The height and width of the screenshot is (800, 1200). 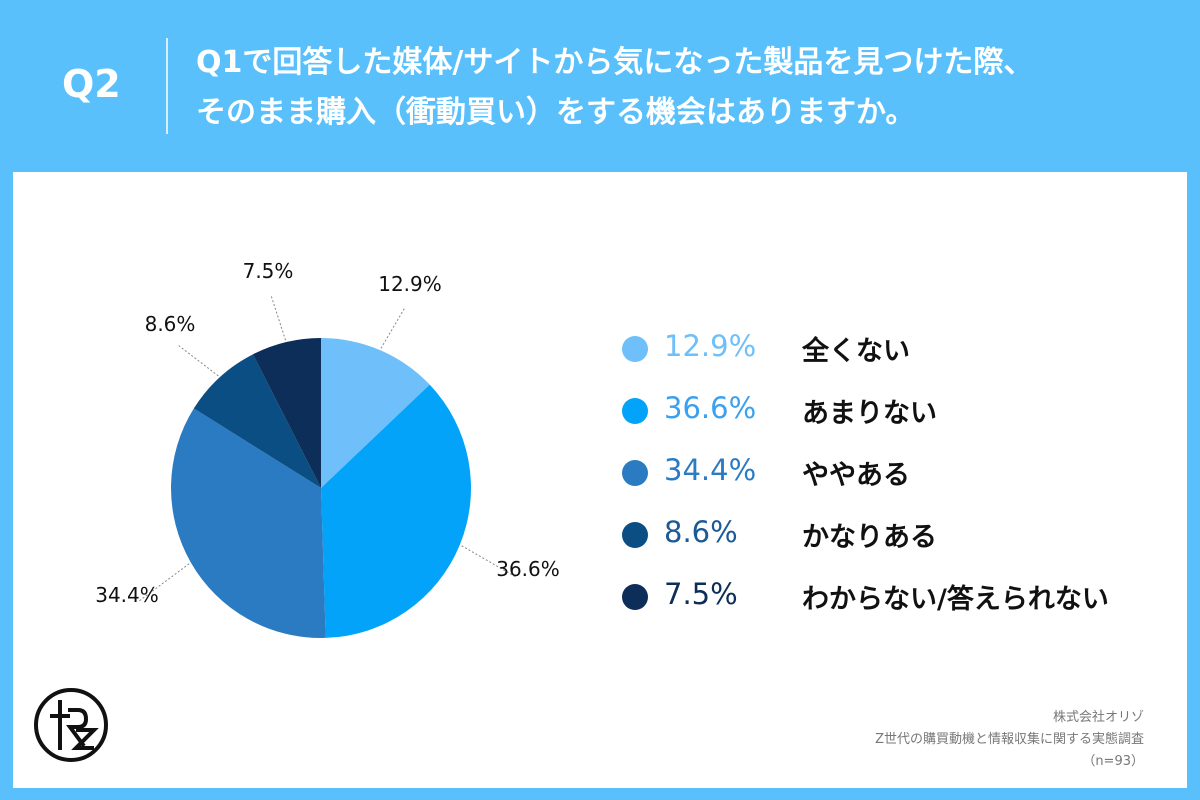 I want to click on source-note: 株式会社オリゾ Z世代の購買動機と情報収集に関する実態調査 （n=93）, so click(x=1009, y=740).